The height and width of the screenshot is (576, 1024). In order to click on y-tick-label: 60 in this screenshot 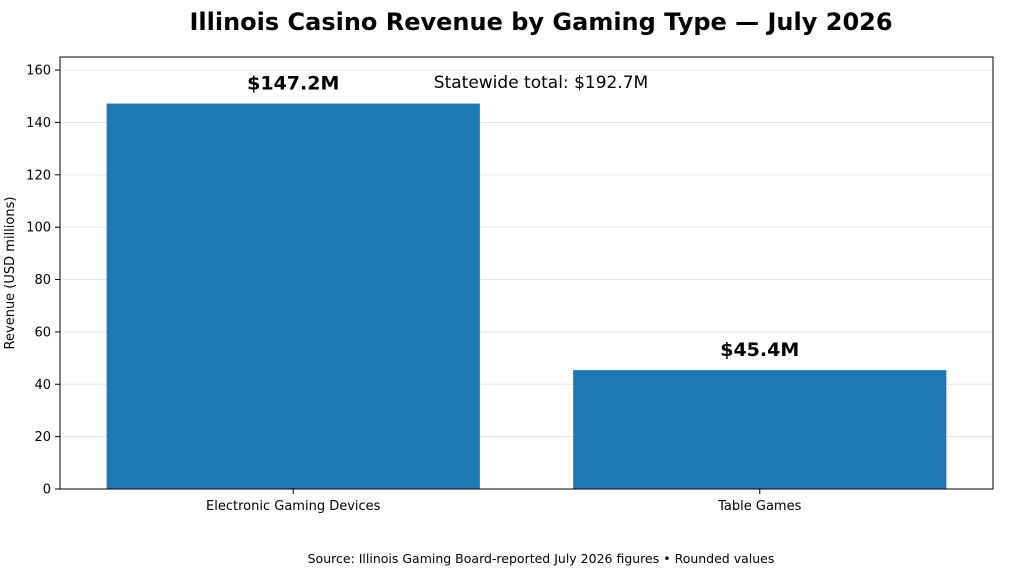, I will do `click(42, 332)`.